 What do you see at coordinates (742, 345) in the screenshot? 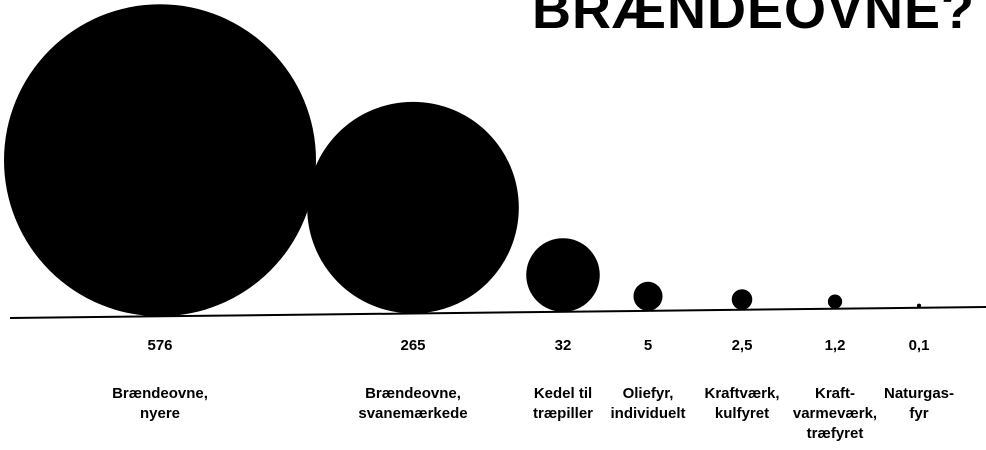
I see `value-label: 2,5` at bounding box center [742, 345].